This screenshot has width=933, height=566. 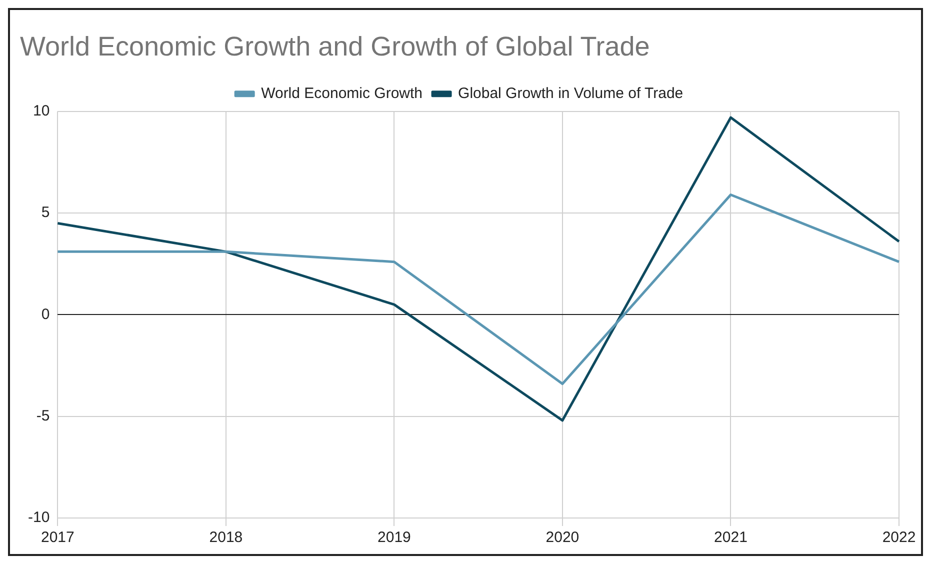 What do you see at coordinates (563, 537) in the screenshot?
I see `x-tick-label: 2020` at bounding box center [563, 537].